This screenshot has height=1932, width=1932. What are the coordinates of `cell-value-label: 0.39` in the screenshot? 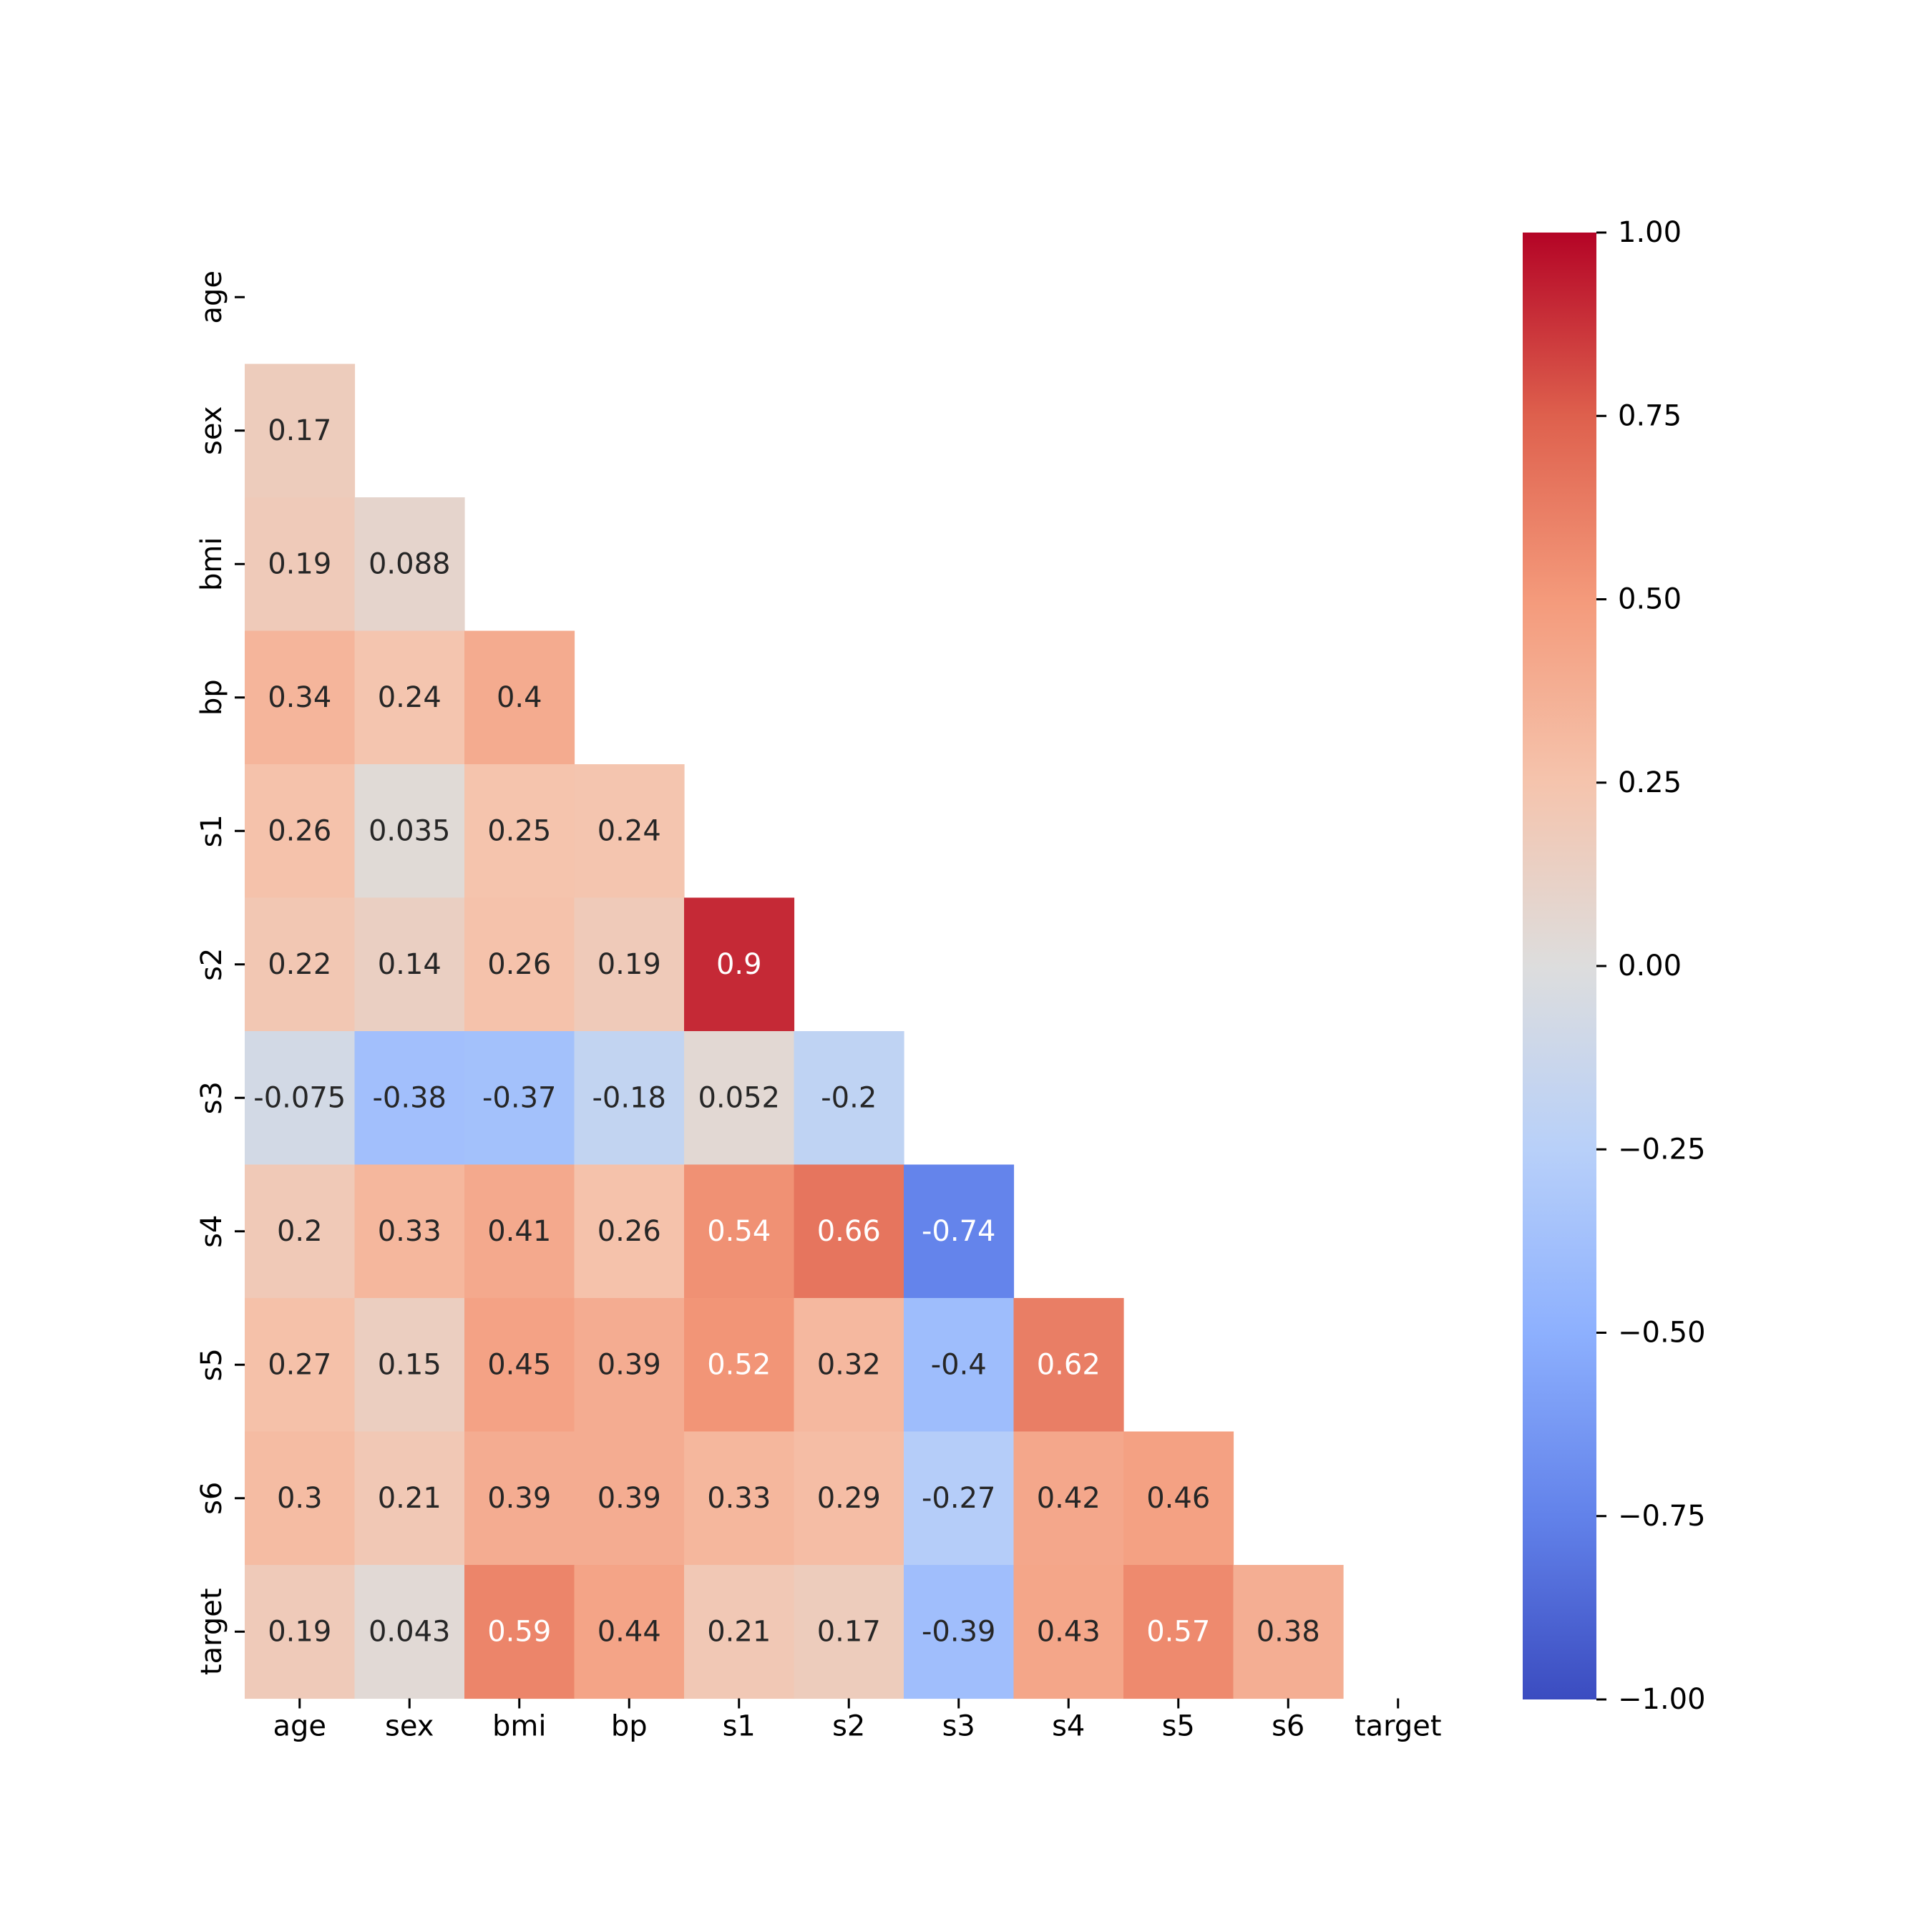 It's located at (629, 1364).